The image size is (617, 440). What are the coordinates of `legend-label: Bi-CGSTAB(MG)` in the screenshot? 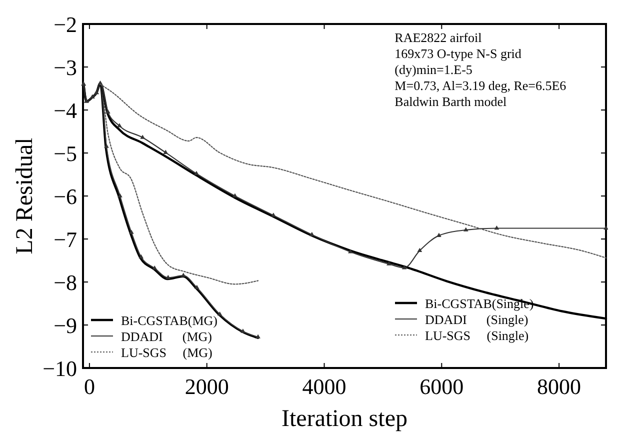 It's located at (169, 320).